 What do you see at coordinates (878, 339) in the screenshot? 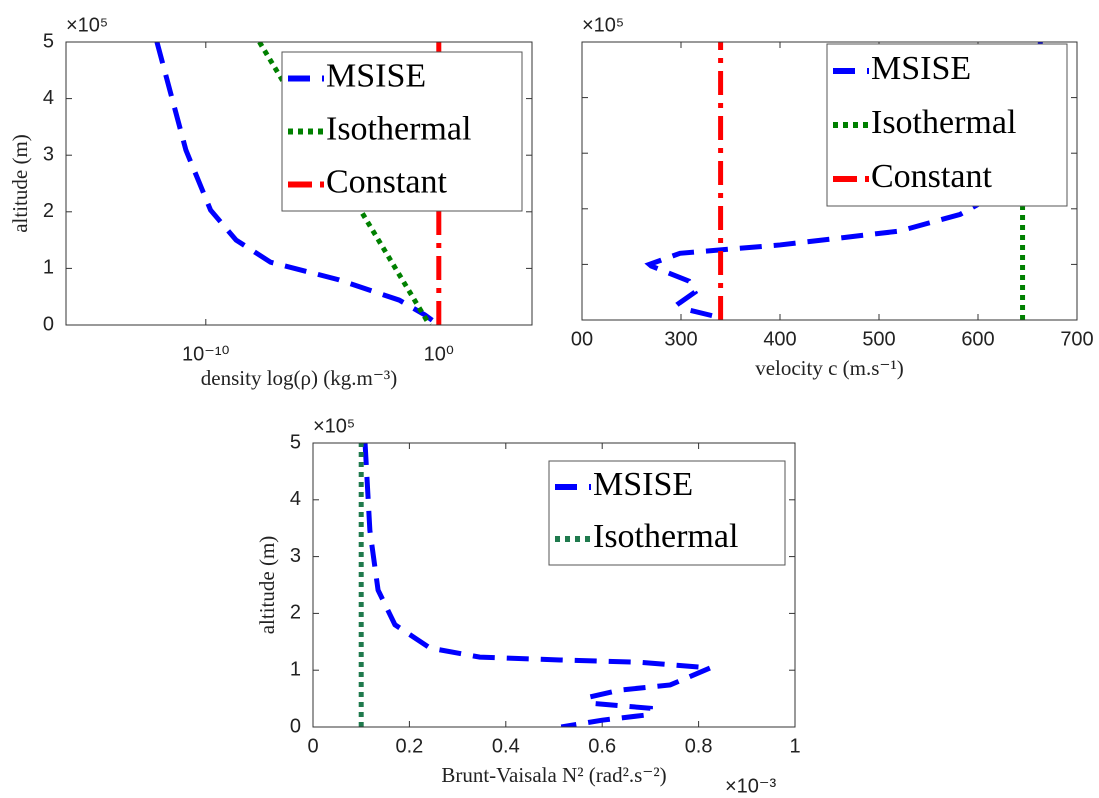
I see `x-tick-label: 500` at bounding box center [878, 339].